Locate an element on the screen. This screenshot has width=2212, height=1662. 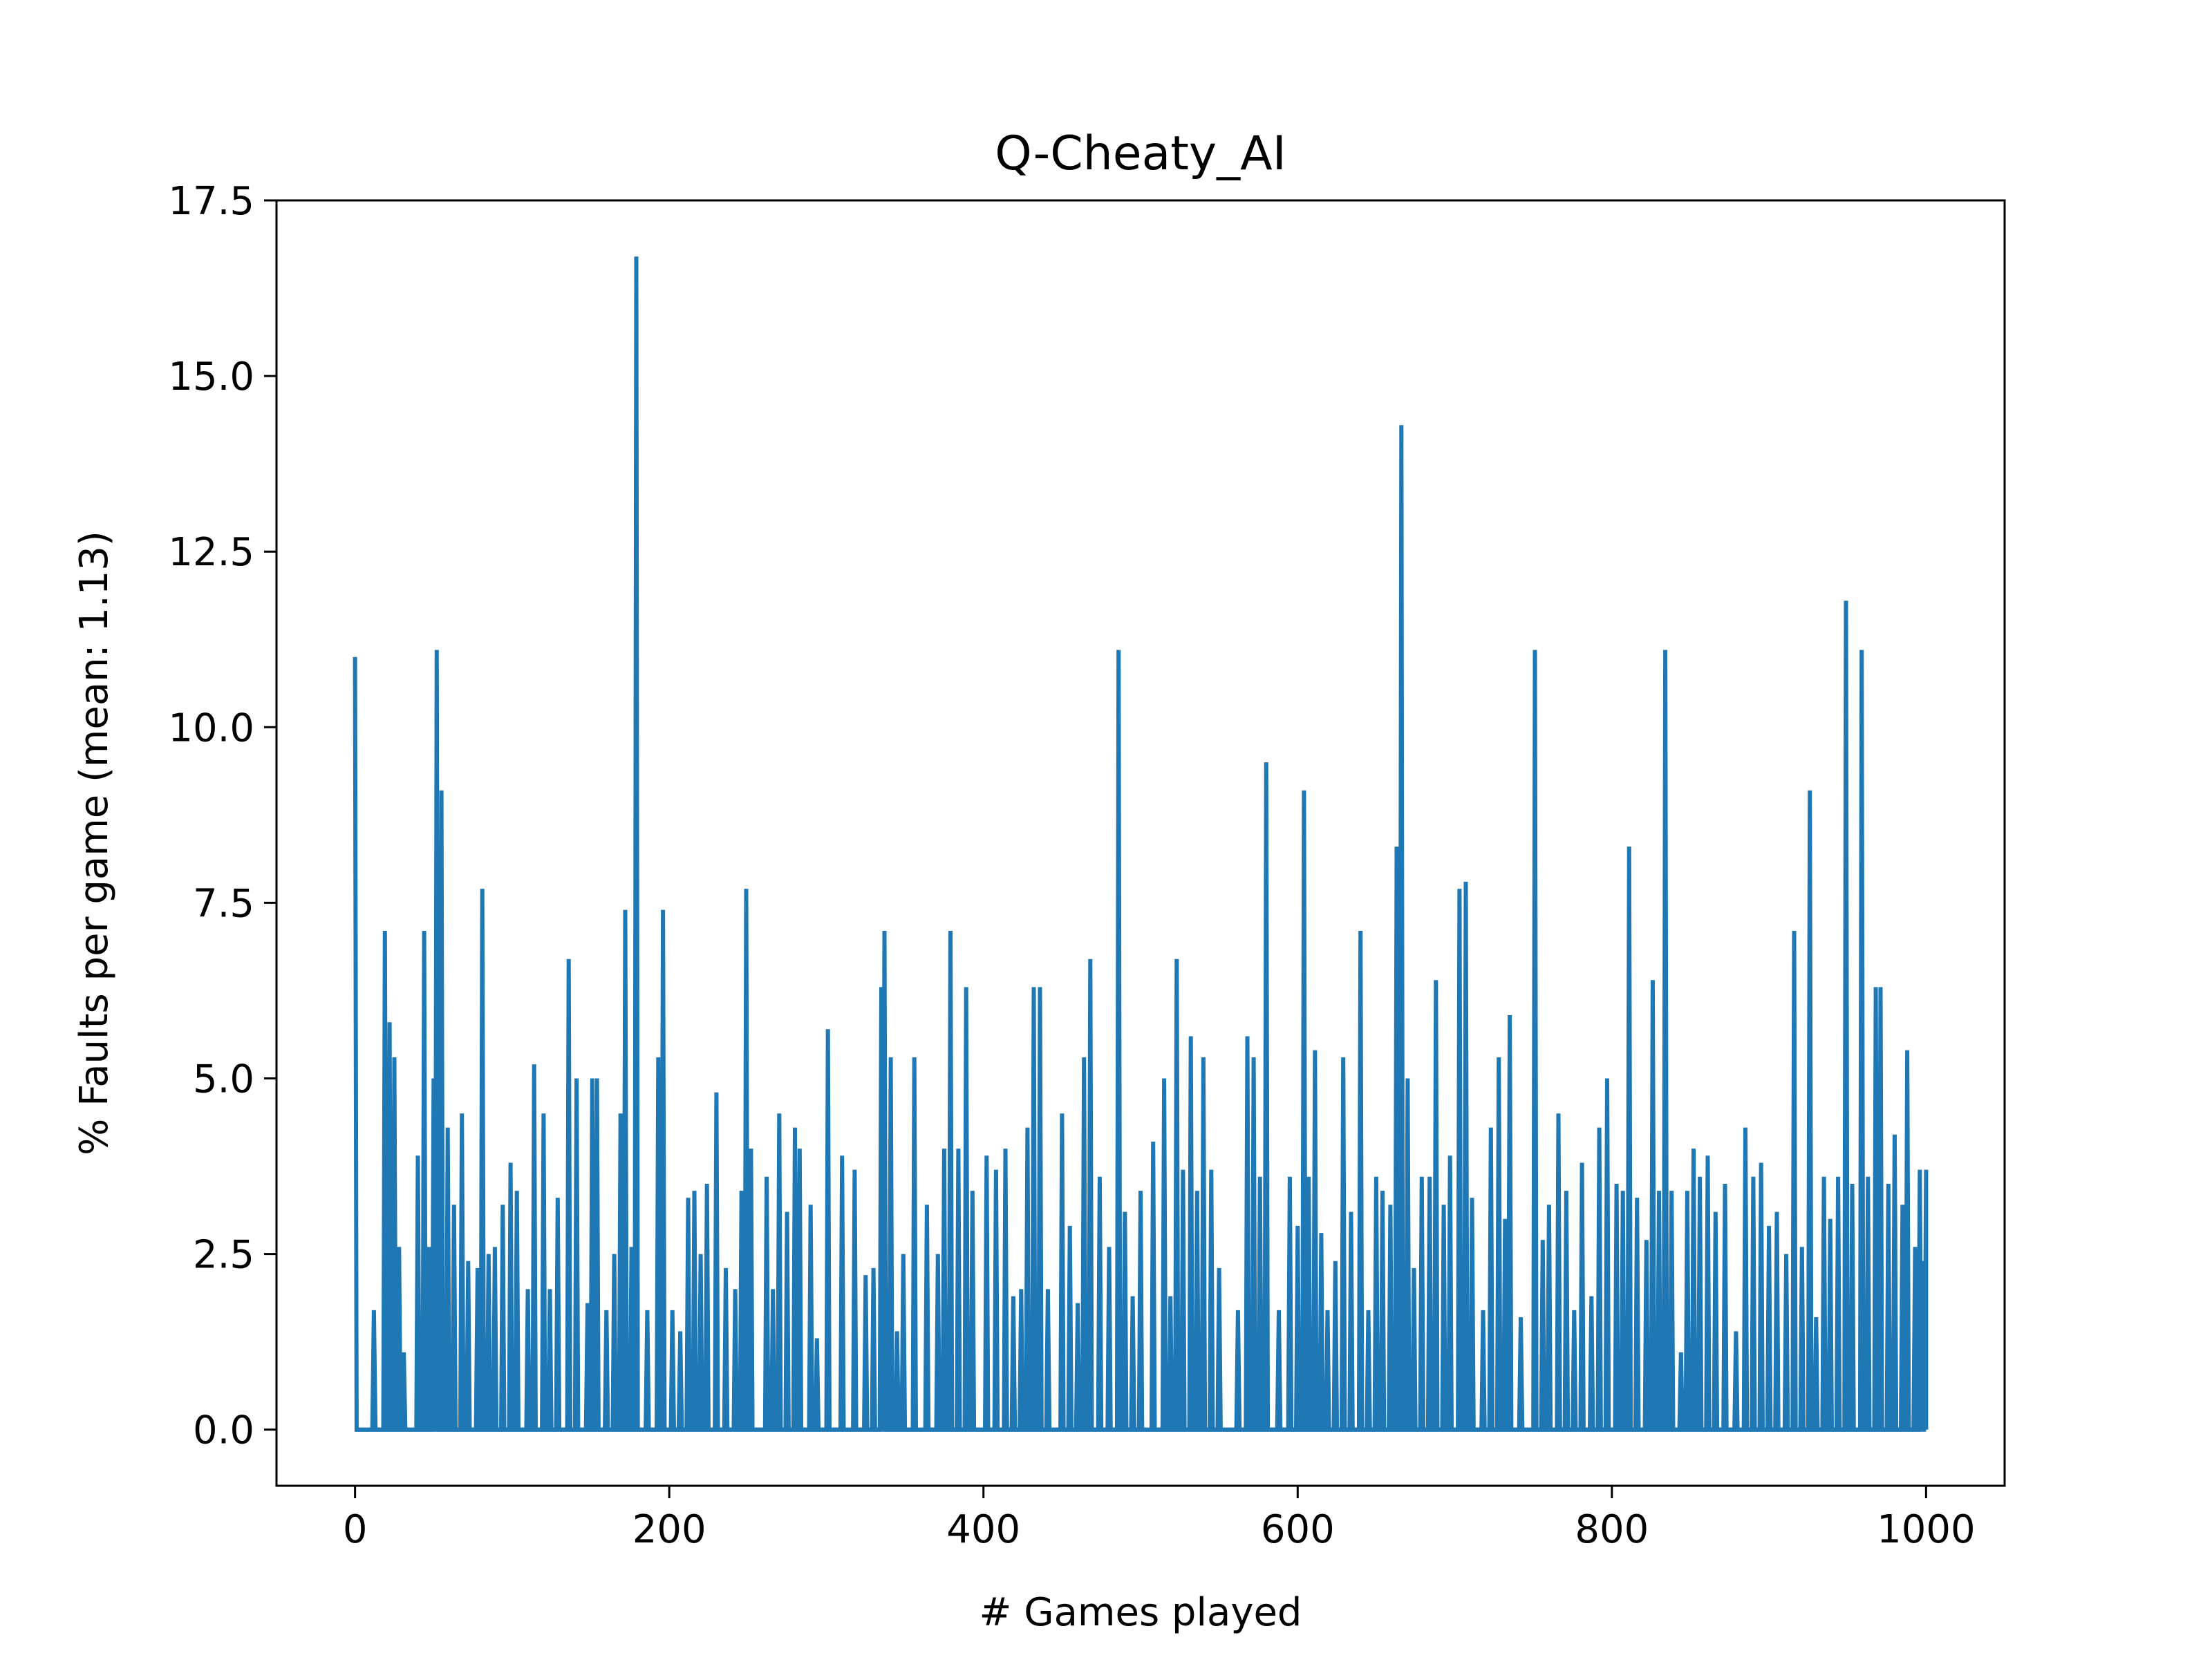
x-tick-label: 0 is located at coordinates (356, 1529).